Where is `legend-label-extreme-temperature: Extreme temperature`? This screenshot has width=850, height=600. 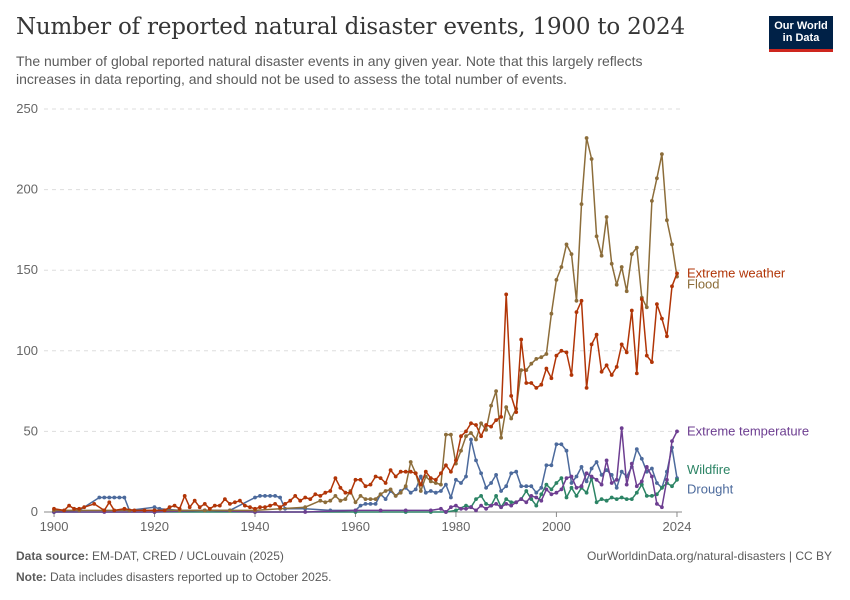
legend-label-extreme-temperature: Extreme temperature is located at coordinates (748, 430).